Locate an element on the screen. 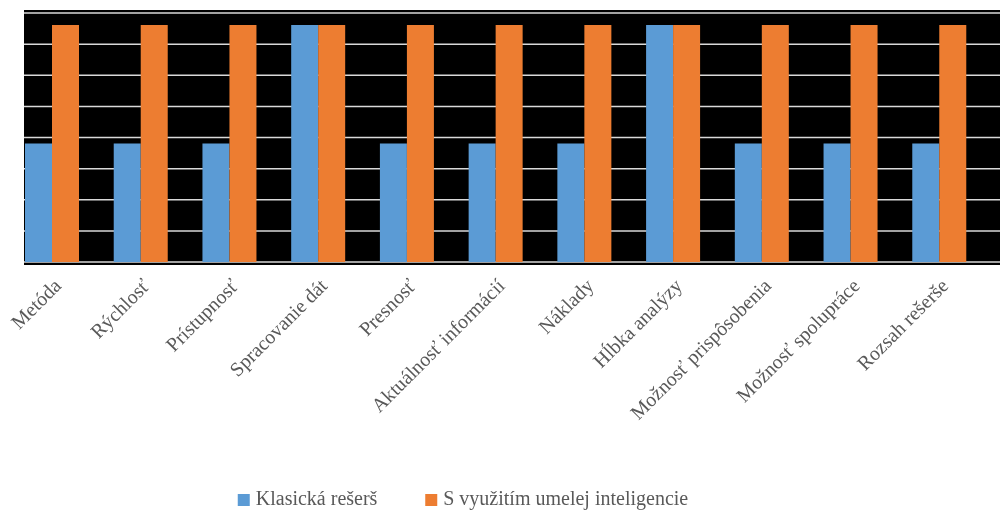  legend-label: Klasická rešerš is located at coordinates (316, 498).